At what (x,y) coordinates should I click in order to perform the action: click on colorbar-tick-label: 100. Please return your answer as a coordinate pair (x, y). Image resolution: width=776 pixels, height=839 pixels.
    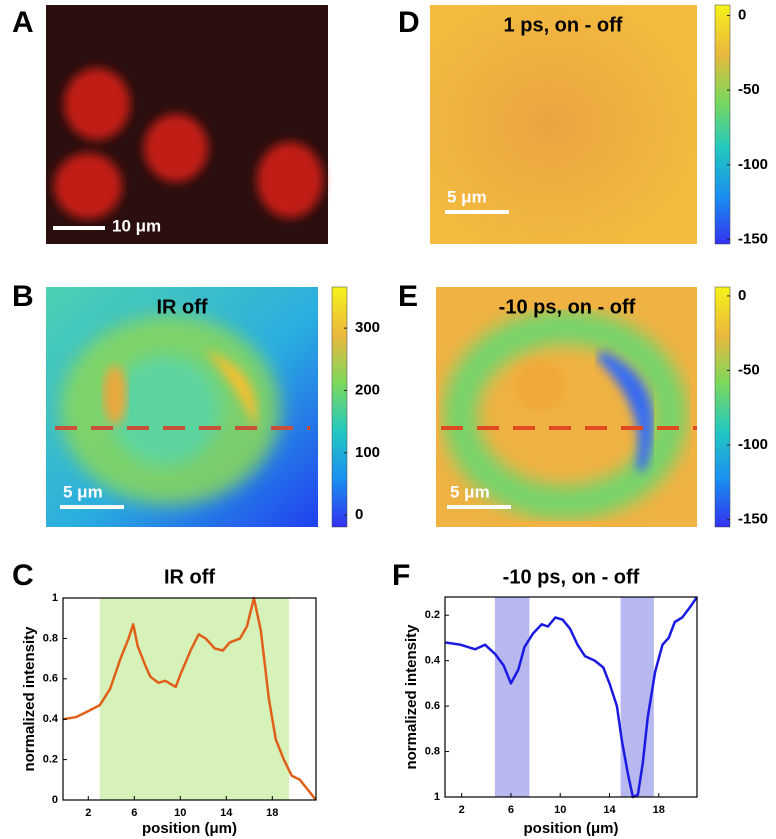
    Looking at the image, I should click on (367, 452).